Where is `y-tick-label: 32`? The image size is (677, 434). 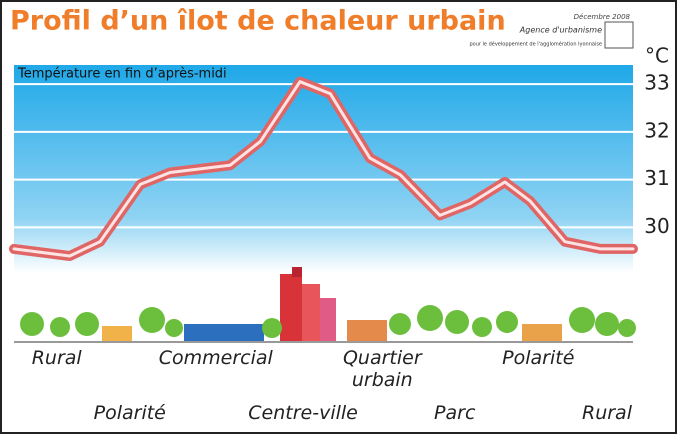
y-tick-label: 32 is located at coordinates (656, 130).